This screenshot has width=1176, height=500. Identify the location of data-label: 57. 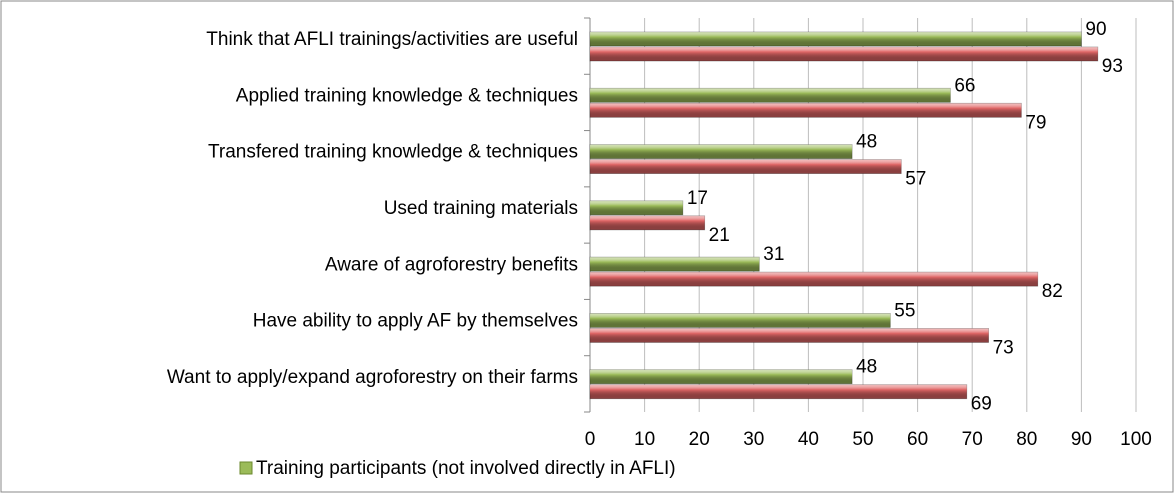
(915, 179).